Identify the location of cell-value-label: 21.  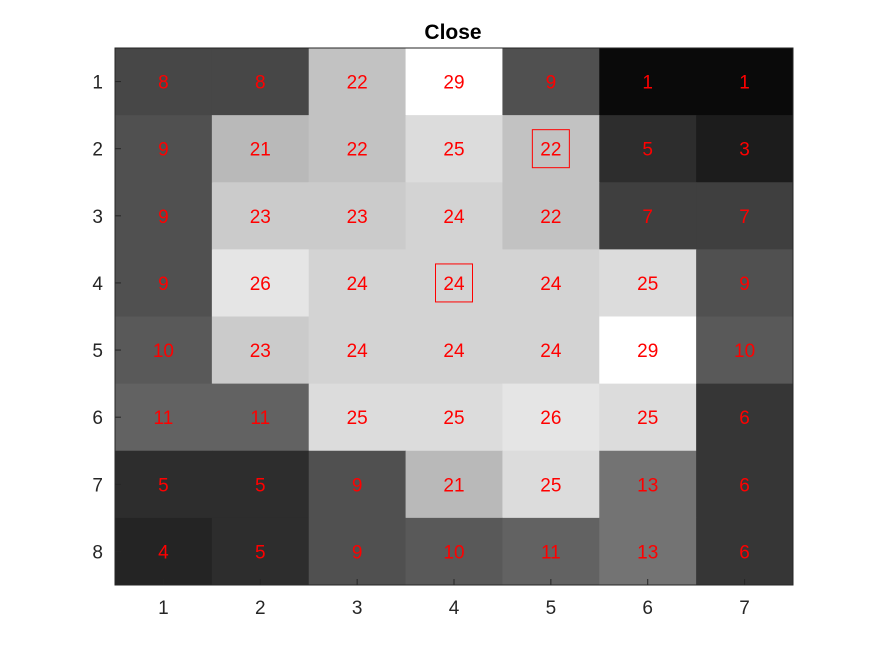
(453, 485).